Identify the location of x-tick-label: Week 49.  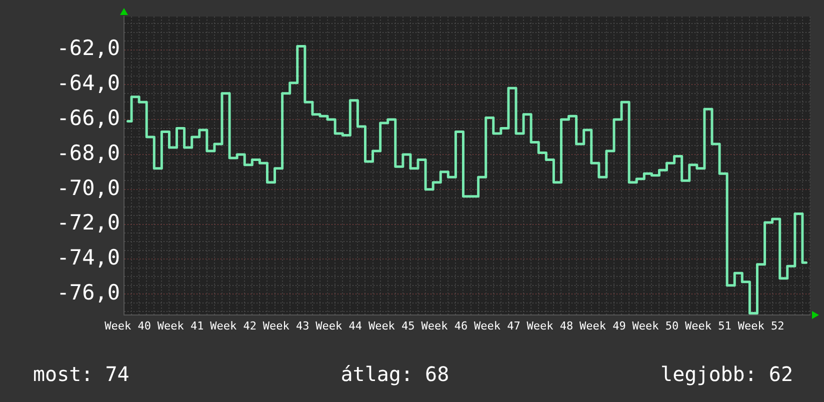
(603, 325).